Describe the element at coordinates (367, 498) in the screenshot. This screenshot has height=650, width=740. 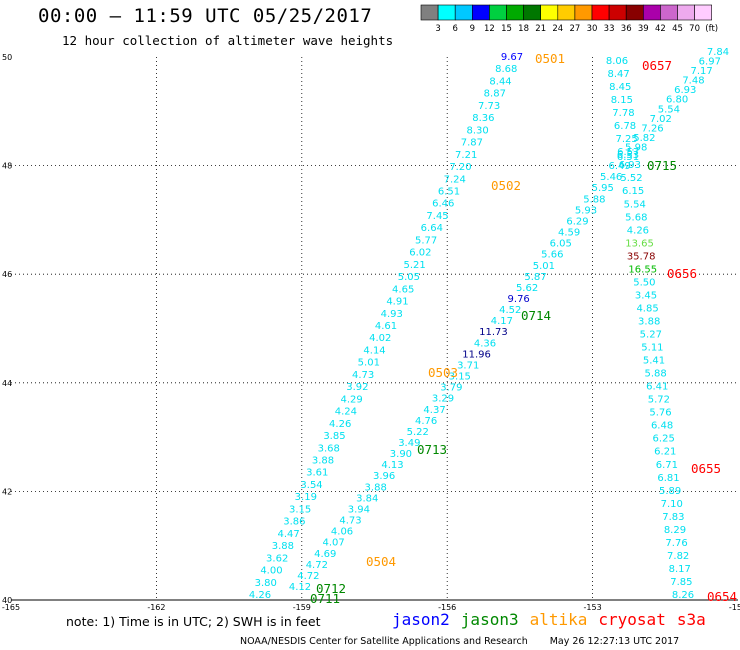
I see `swh-value-label: 3.84` at that location.